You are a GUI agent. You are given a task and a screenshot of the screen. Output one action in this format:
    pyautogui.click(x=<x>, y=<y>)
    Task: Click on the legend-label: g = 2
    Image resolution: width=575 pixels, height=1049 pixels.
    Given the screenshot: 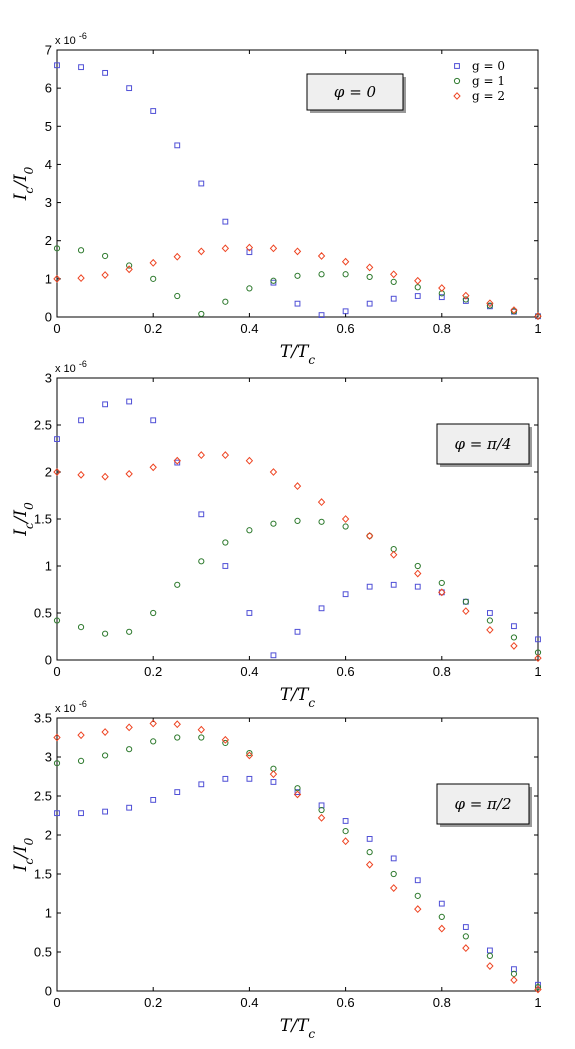 What is the action you would take?
    pyautogui.click(x=488, y=96)
    